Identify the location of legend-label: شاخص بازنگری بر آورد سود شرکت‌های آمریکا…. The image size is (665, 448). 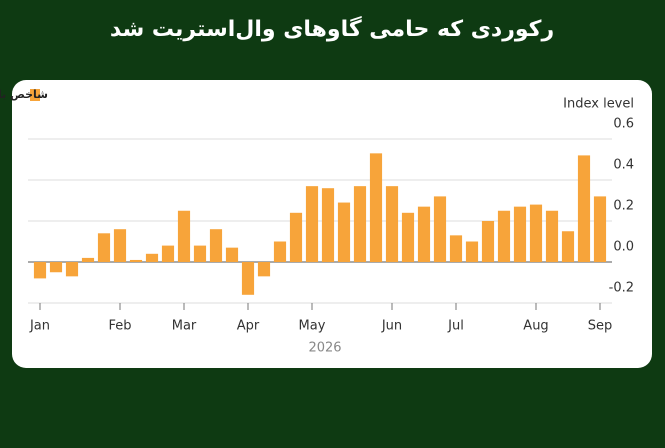
(24, 94).